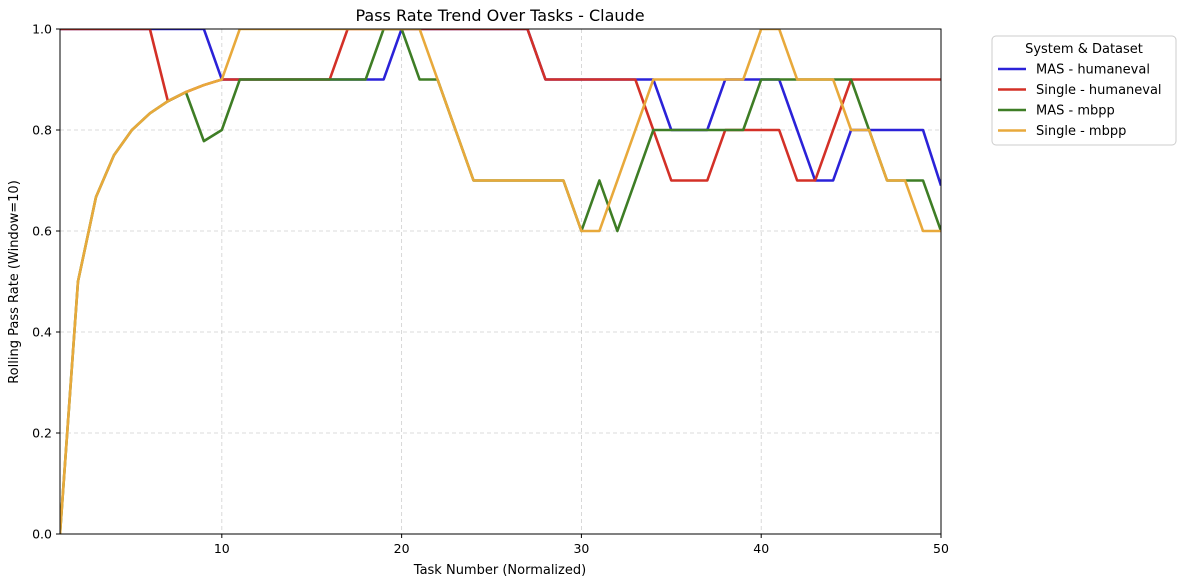  Describe the element at coordinates (402, 548) in the screenshot. I see `x-tick-label: 20` at that location.